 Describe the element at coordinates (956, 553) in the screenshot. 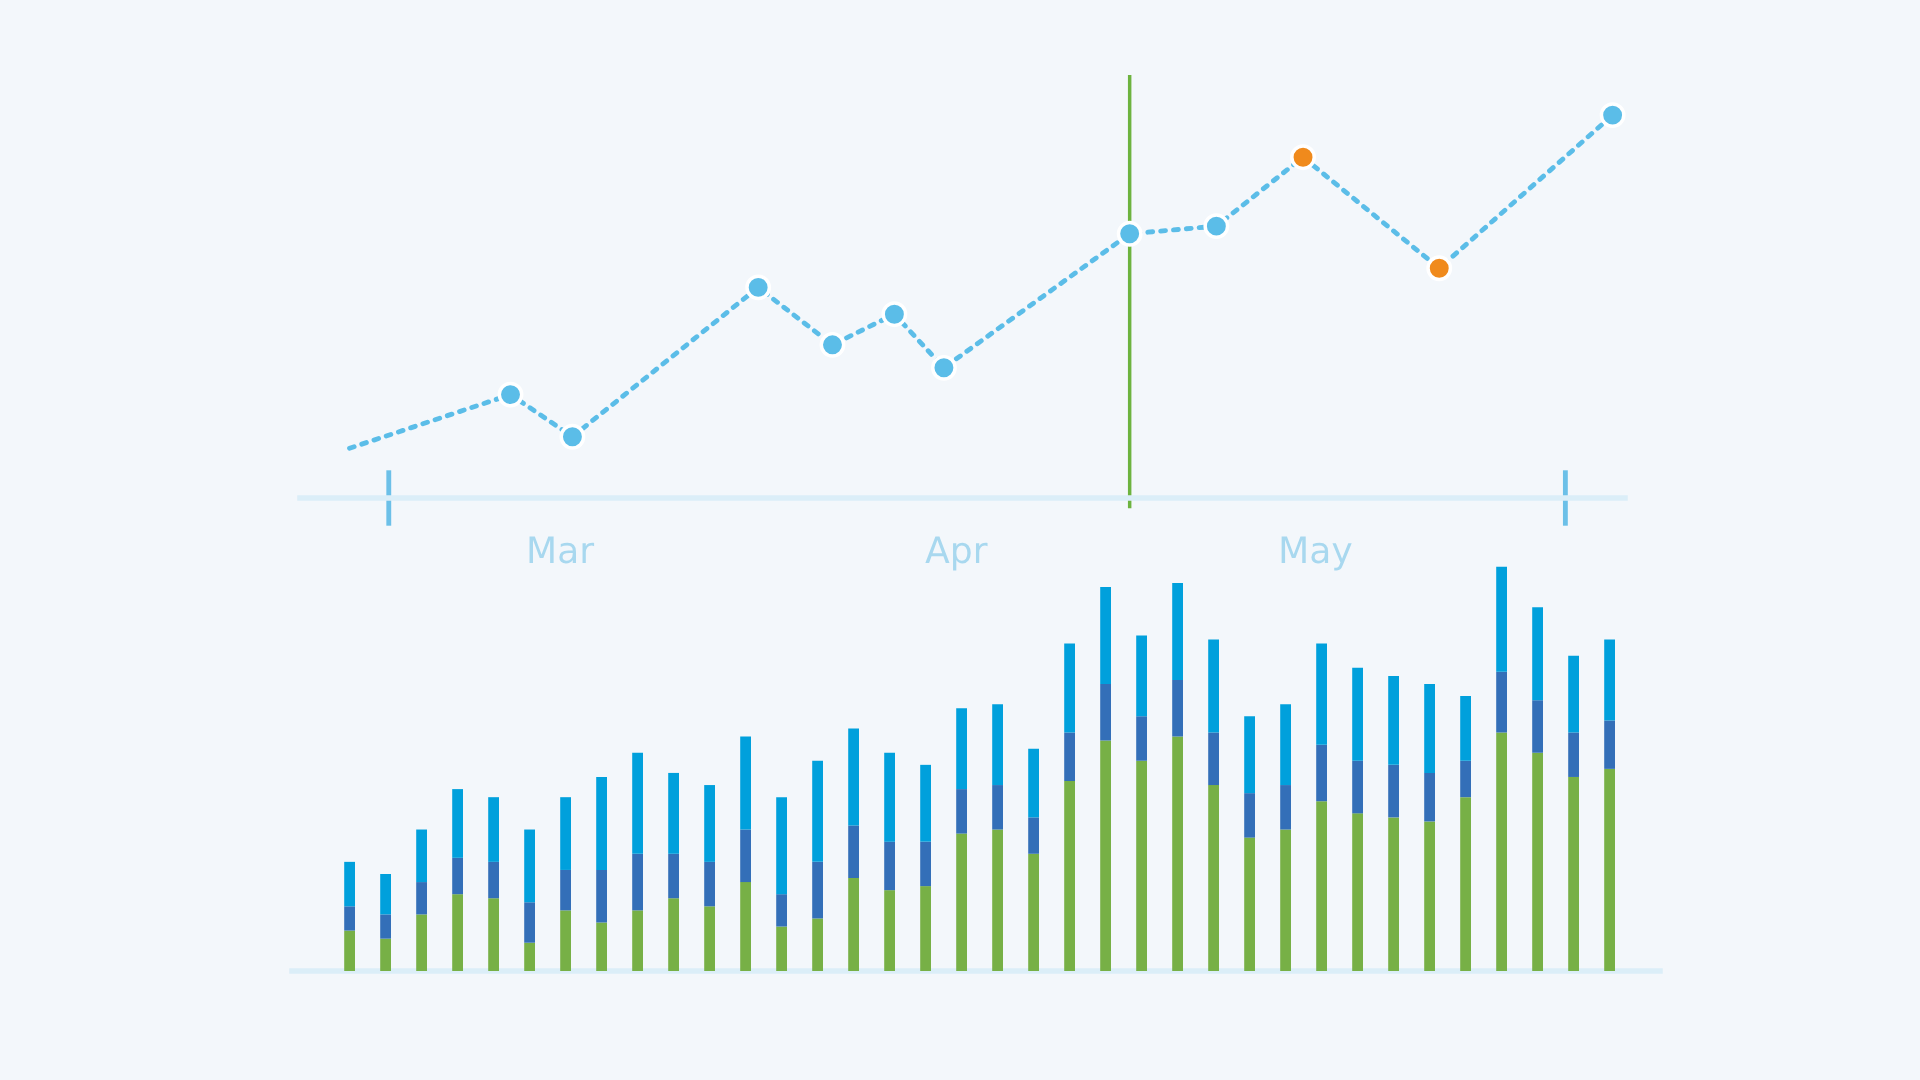

I see `x-tick-label: Apr` at that location.